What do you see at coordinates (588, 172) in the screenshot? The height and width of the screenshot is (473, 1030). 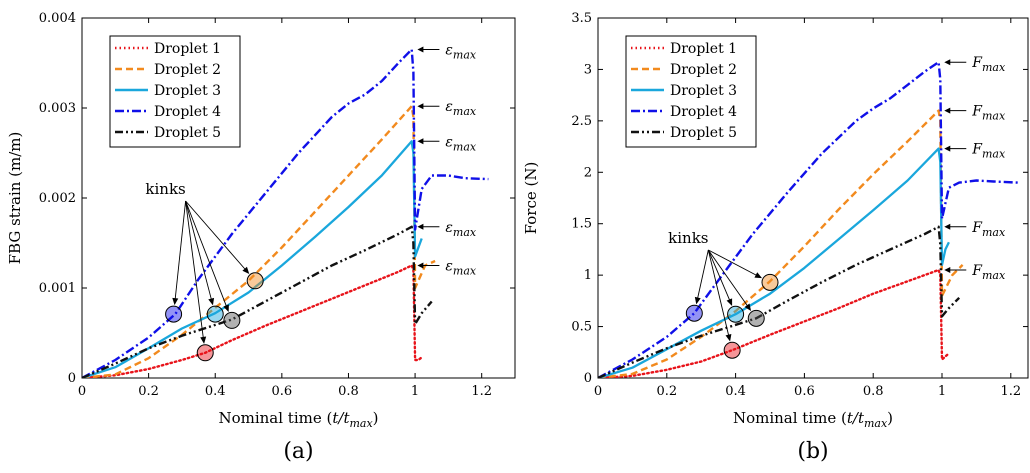 I see `y-tick-label: 2` at bounding box center [588, 172].